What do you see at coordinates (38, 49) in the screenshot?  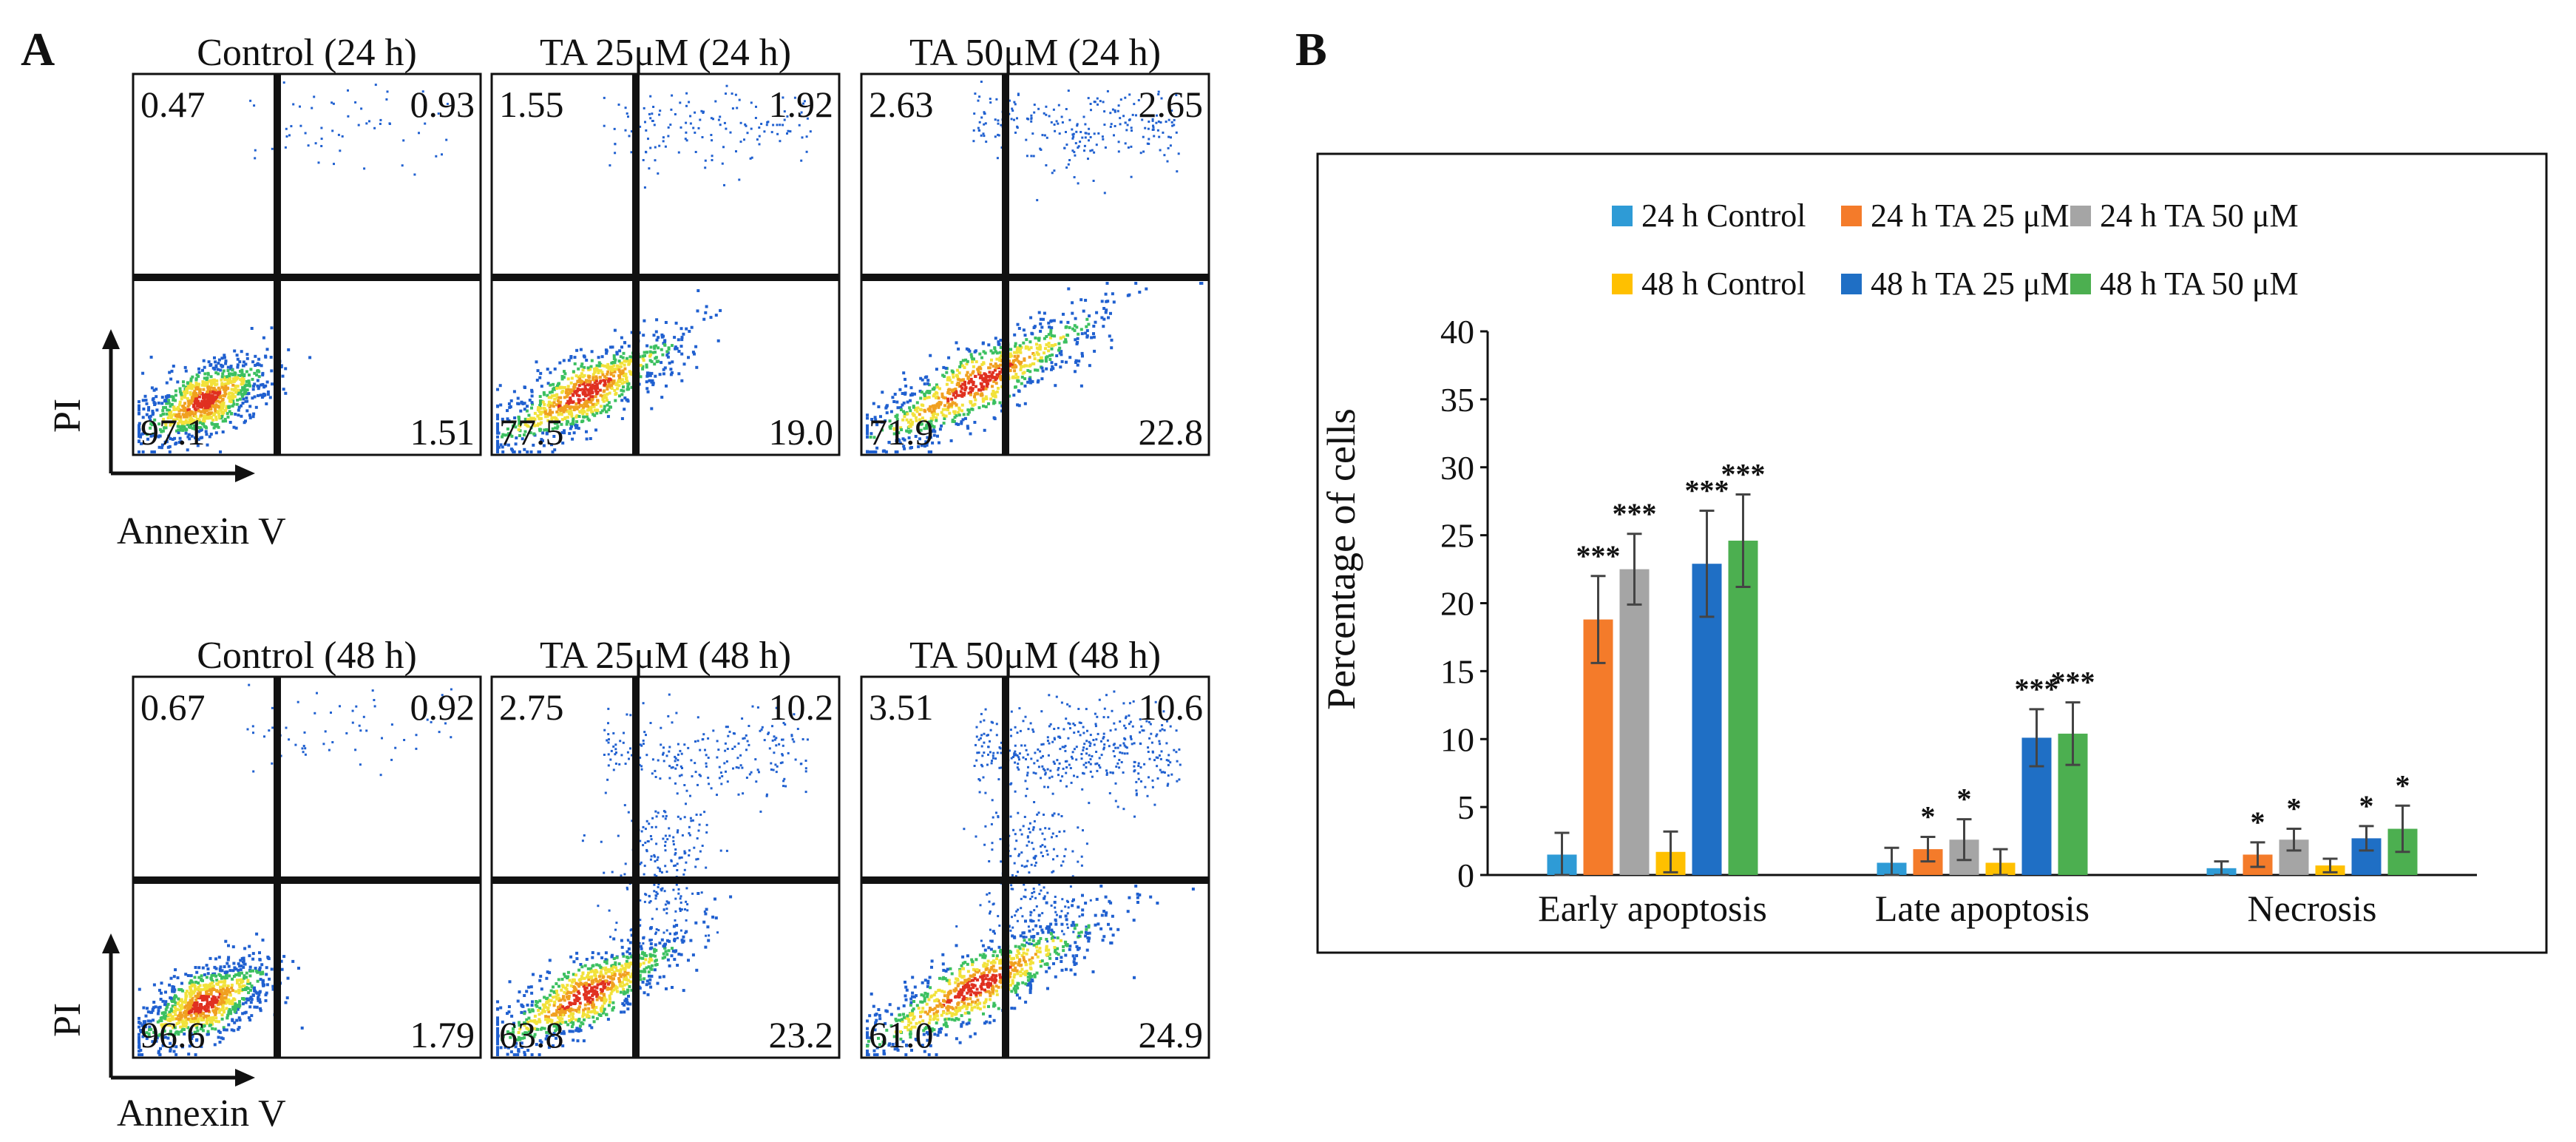 I see `panel-a-label: A` at bounding box center [38, 49].